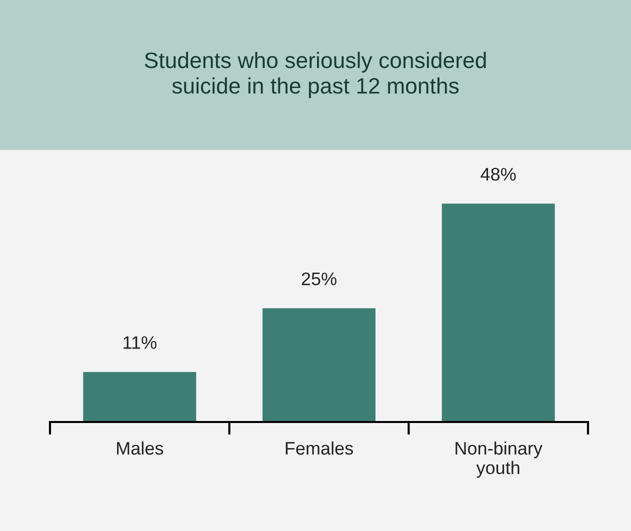  What do you see at coordinates (319, 448) in the screenshot?
I see `x-tick-label: Females` at bounding box center [319, 448].